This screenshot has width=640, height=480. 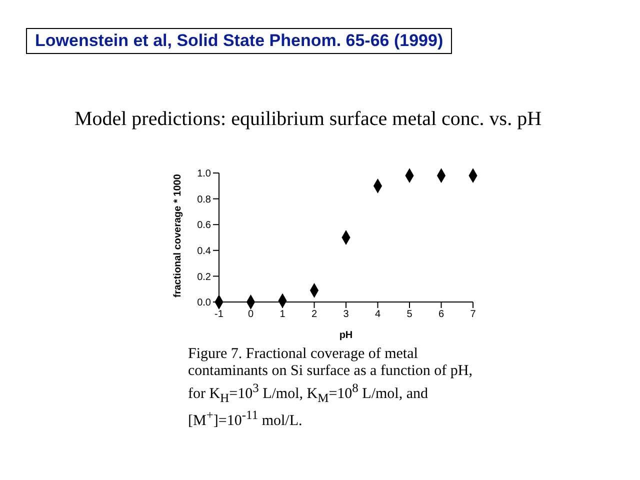 What do you see at coordinates (239, 41) in the screenshot?
I see `text: Lowenstein et al, Solid State Phenom. 65-66 (1999)` at bounding box center [239, 41].